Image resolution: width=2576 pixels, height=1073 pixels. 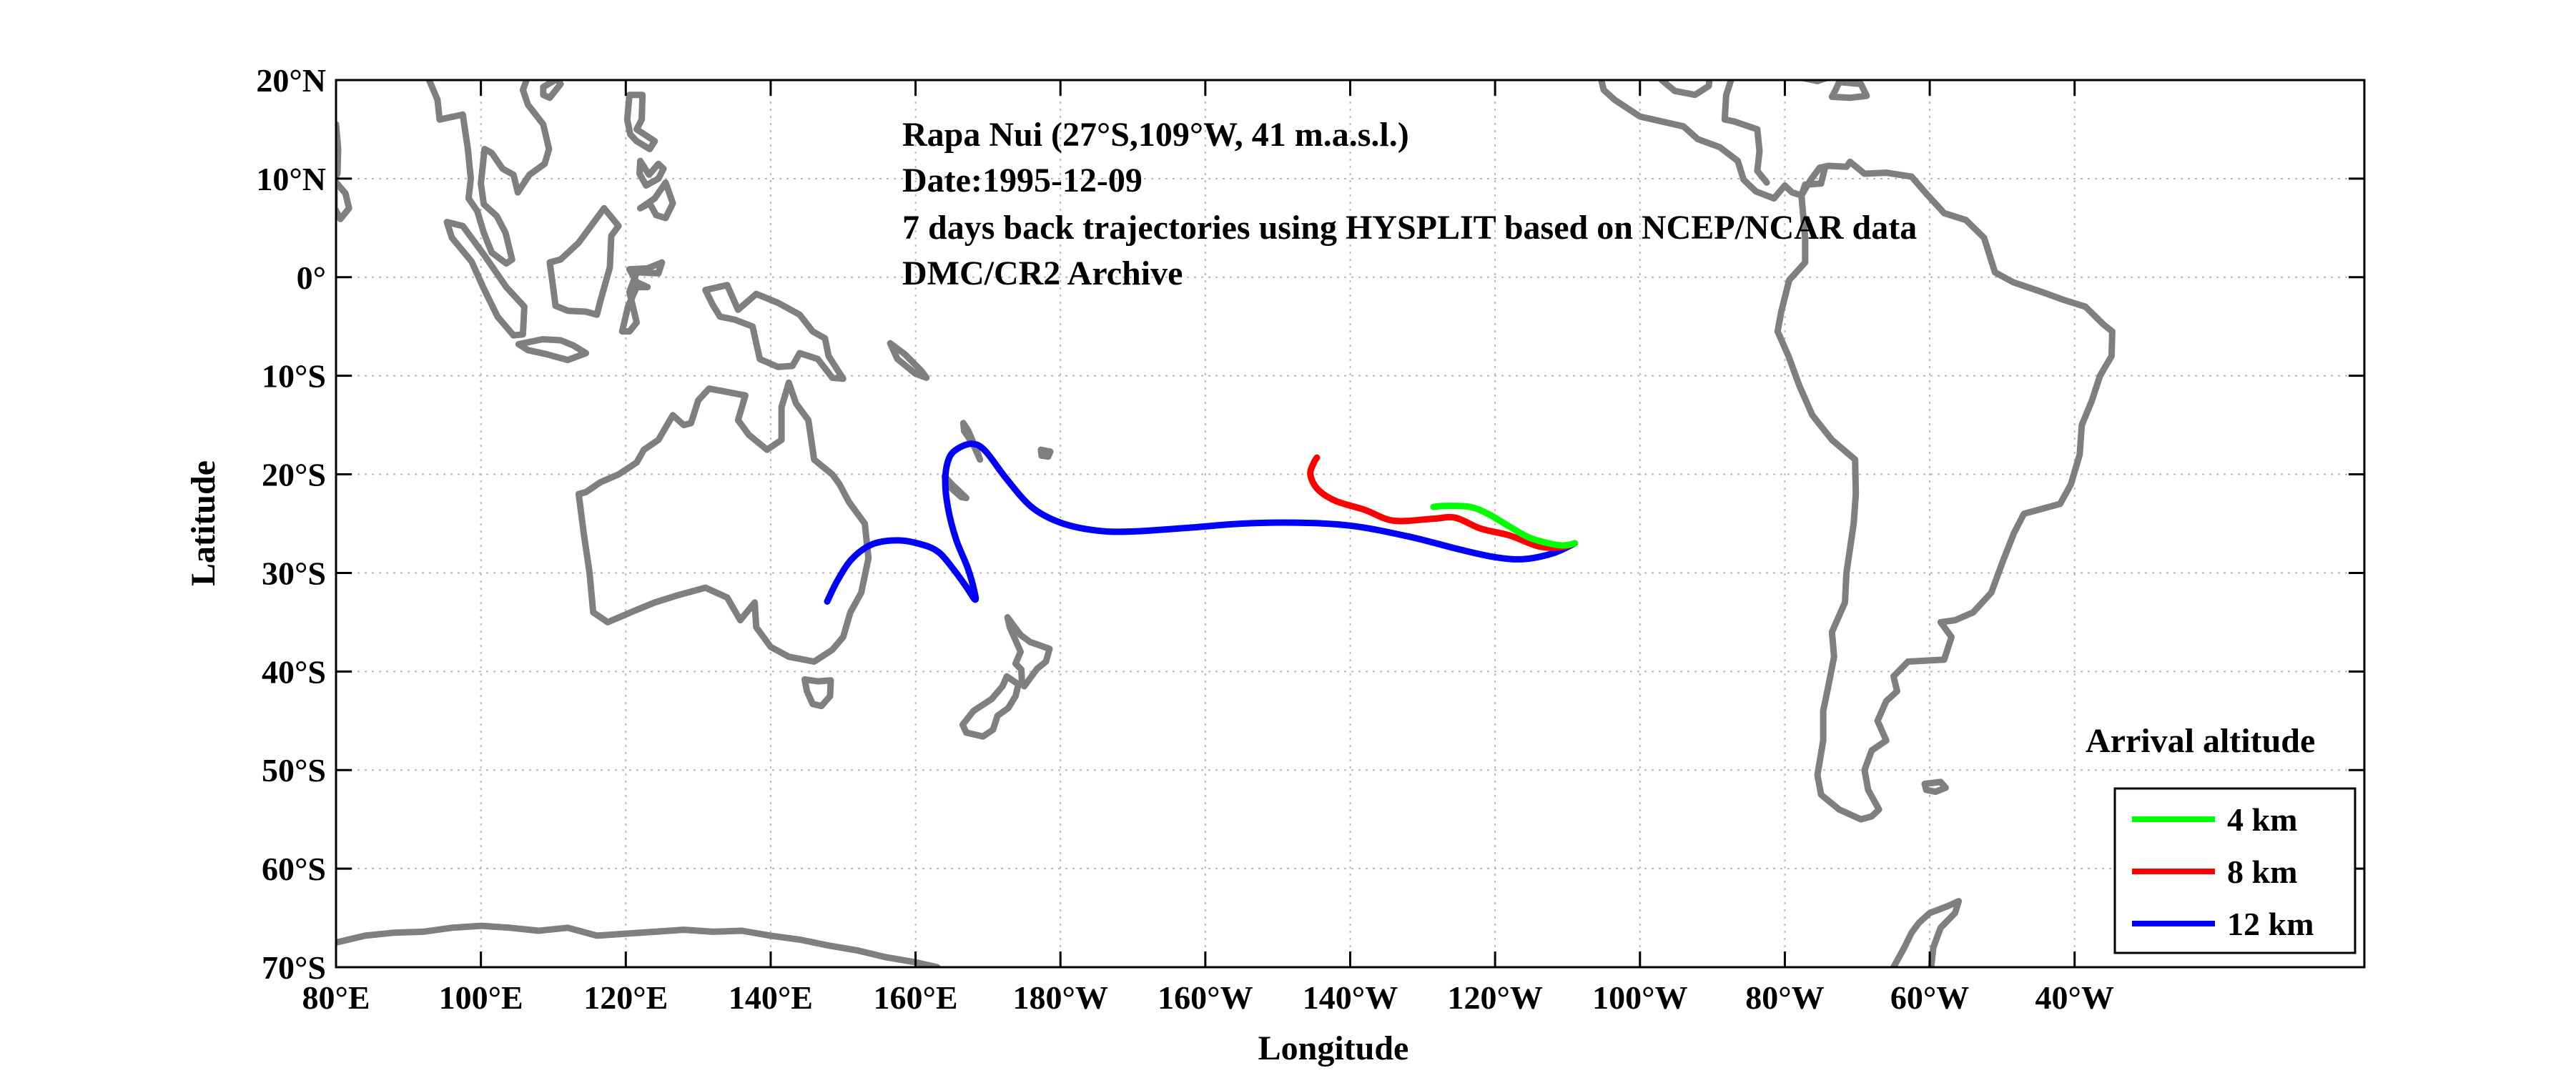 I want to click on x-tick-label: 140°E, so click(x=771, y=997).